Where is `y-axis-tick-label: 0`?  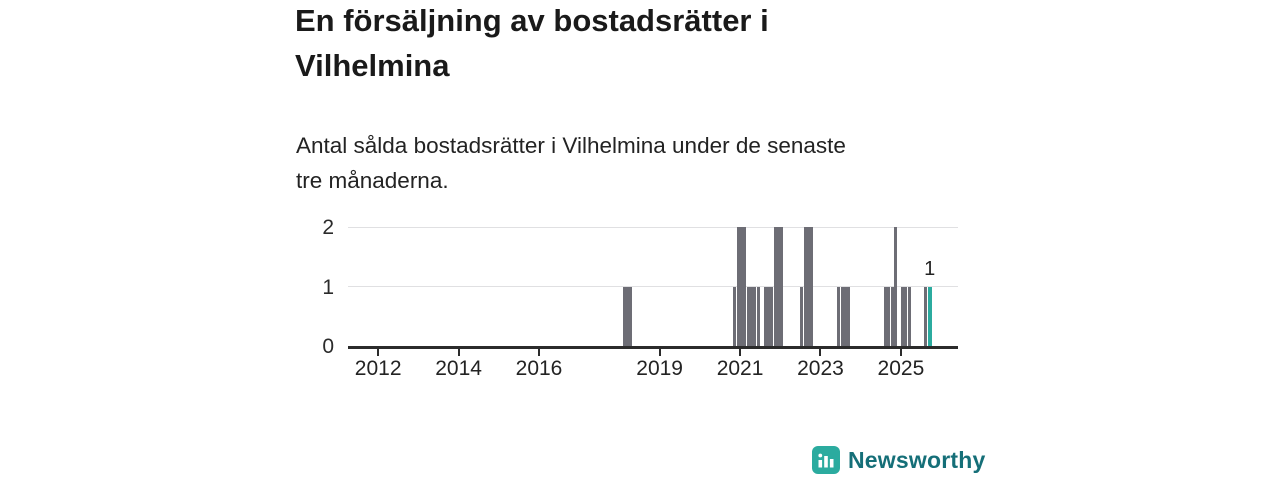 y-axis-tick-label: 0 is located at coordinates (328, 346).